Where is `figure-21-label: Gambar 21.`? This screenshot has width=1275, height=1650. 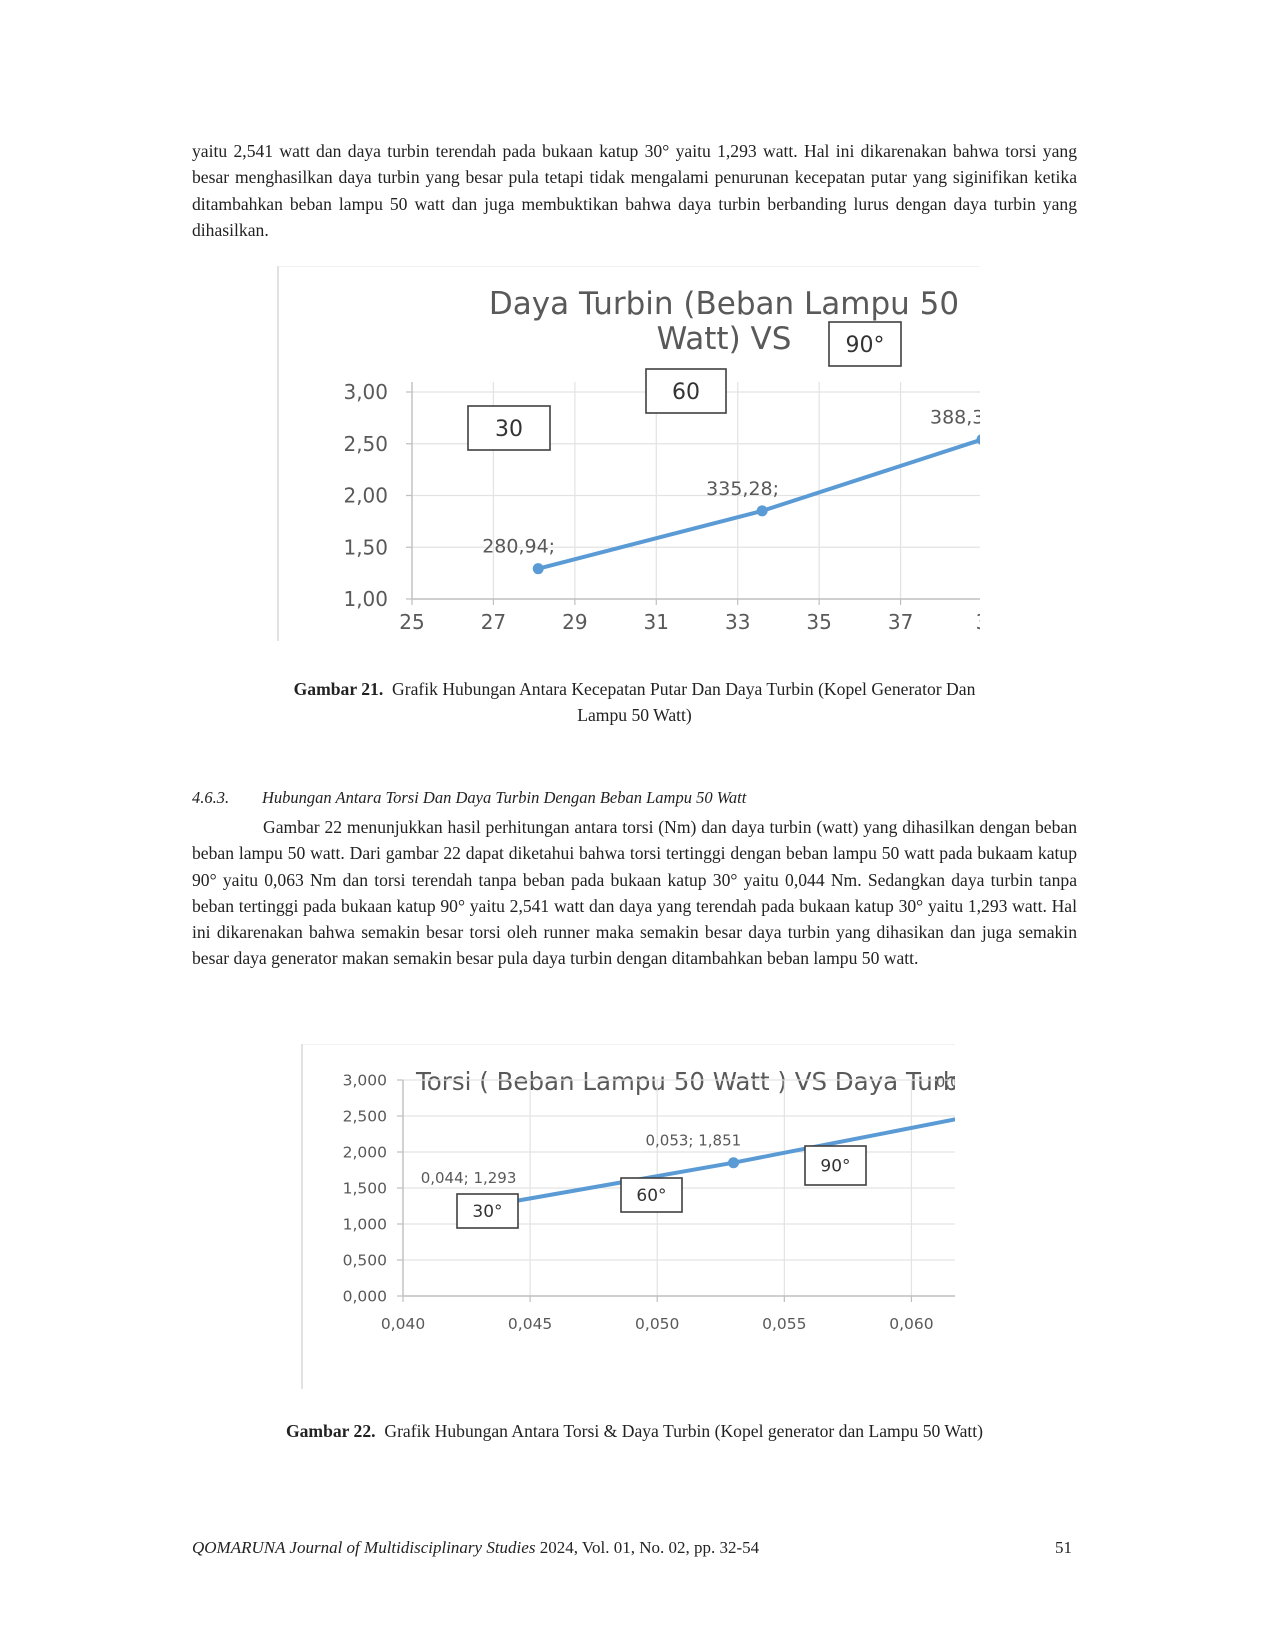 figure-21-label: Gambar 21. is located at coordinates (338, 689).